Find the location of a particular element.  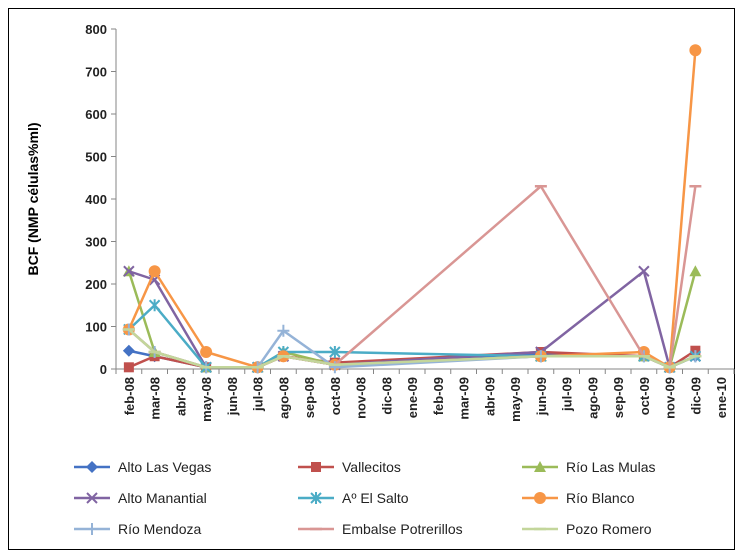

x-tick-label: abr-09 is located at coordinates (489, 396).